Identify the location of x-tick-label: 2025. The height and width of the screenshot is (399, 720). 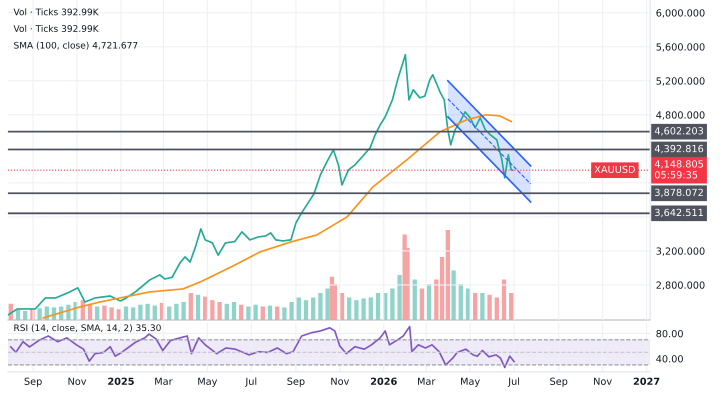
(121, 381).